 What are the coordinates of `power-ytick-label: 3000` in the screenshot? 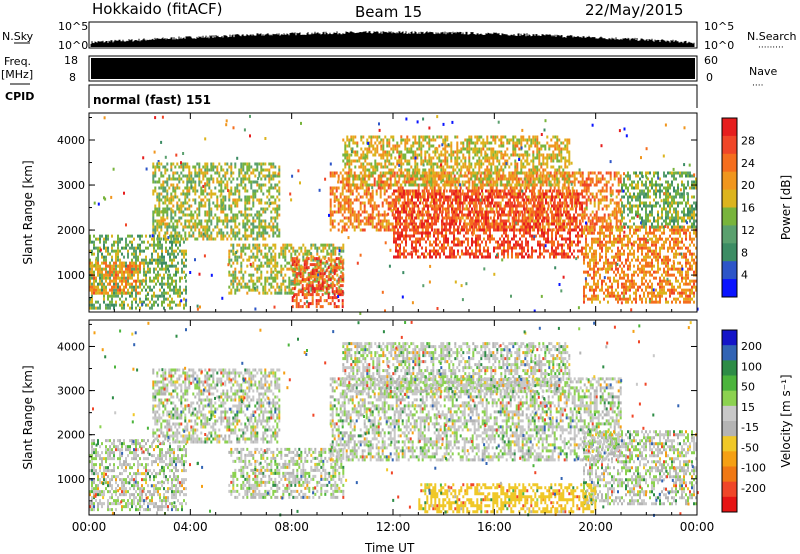 It's located at (71, 185).